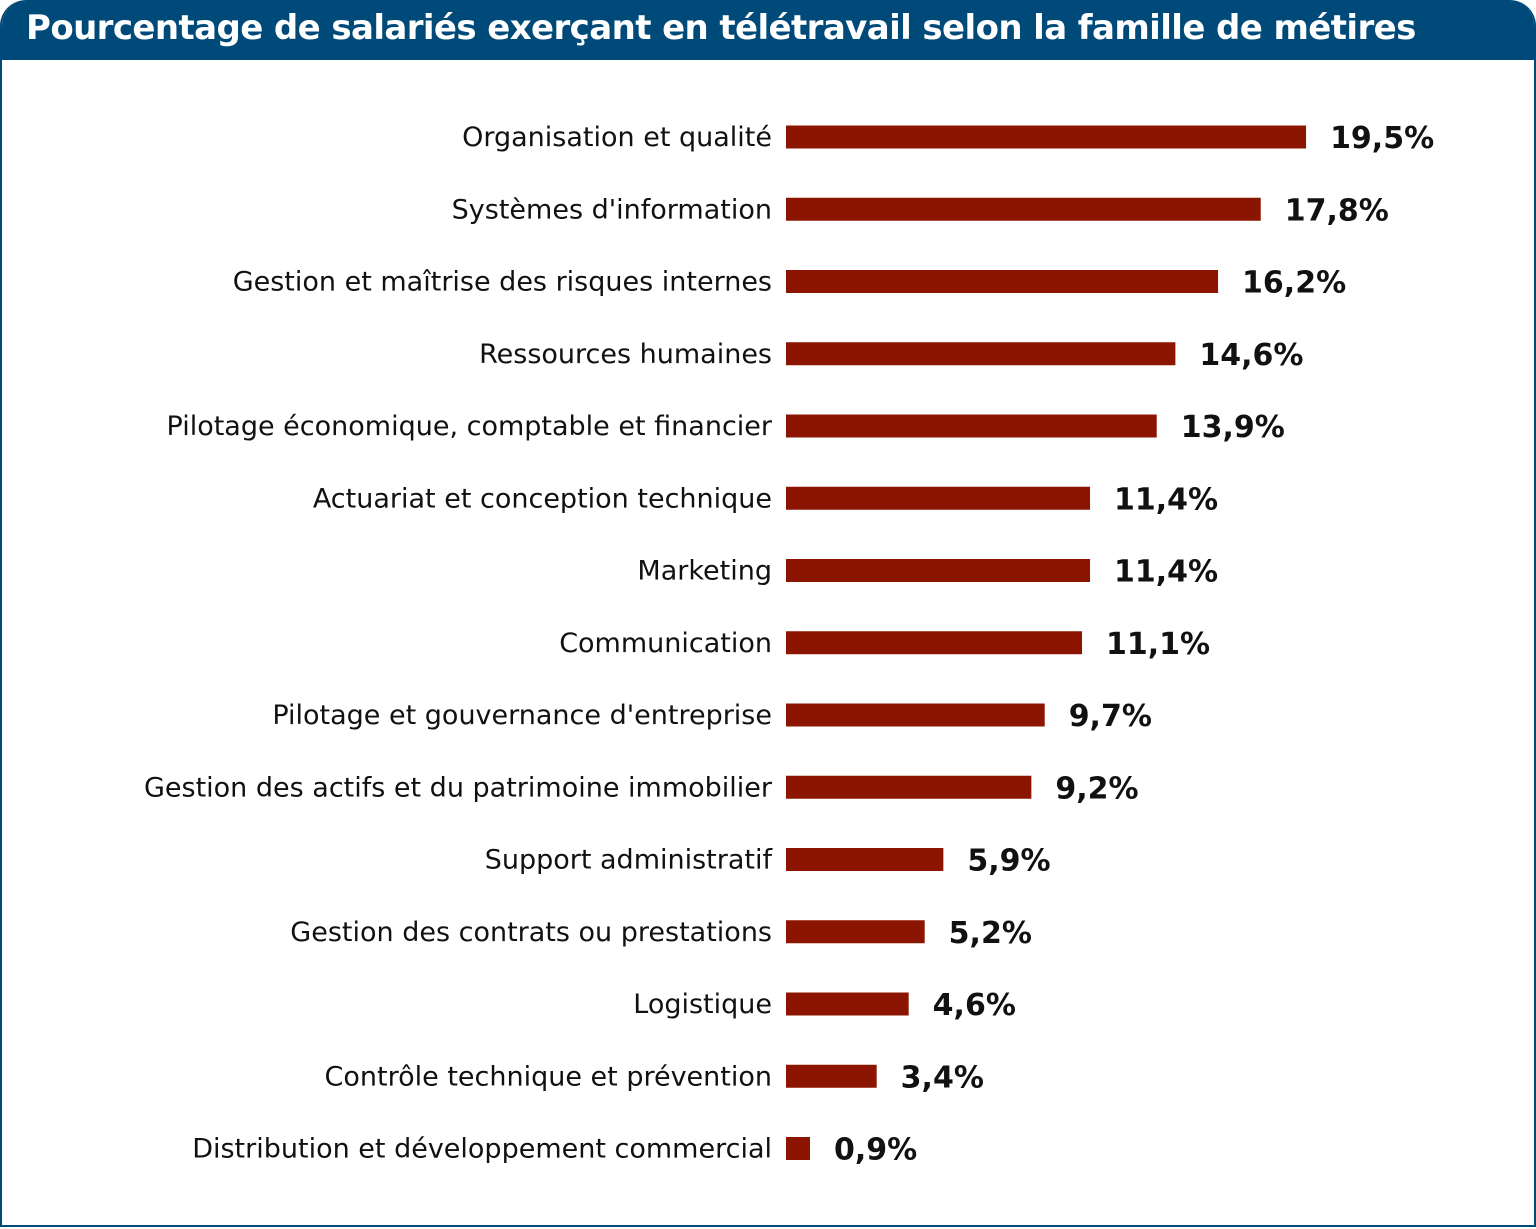 This screenshot has width=1536, height=1229. What do you see at coordinates (612, 209) in the screenshot?
I see `category-label: Systèmes d'information` at bounding box center [612, 209].